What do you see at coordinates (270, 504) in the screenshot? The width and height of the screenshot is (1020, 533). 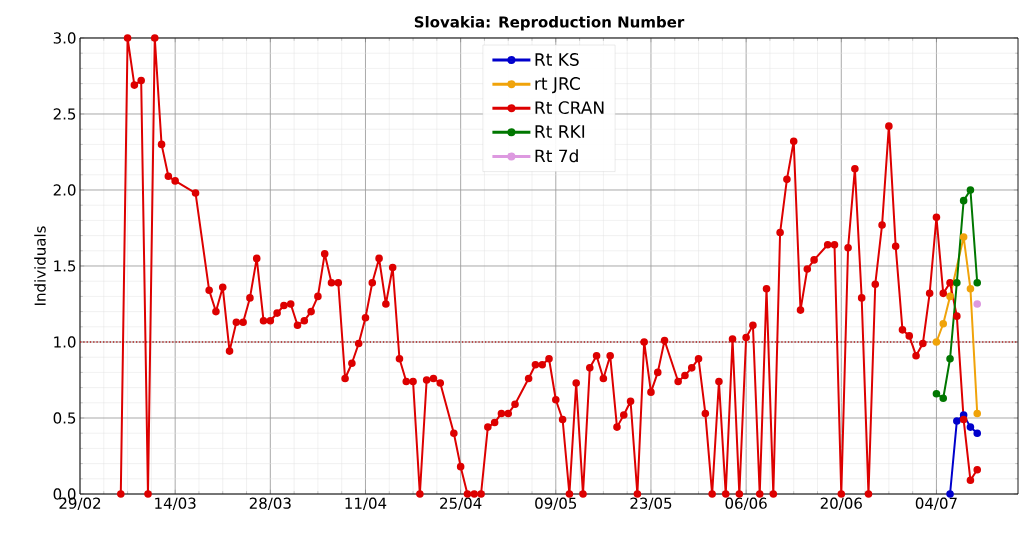 I see `x-tick-label: 28/03` at bounding box center [270, 504].